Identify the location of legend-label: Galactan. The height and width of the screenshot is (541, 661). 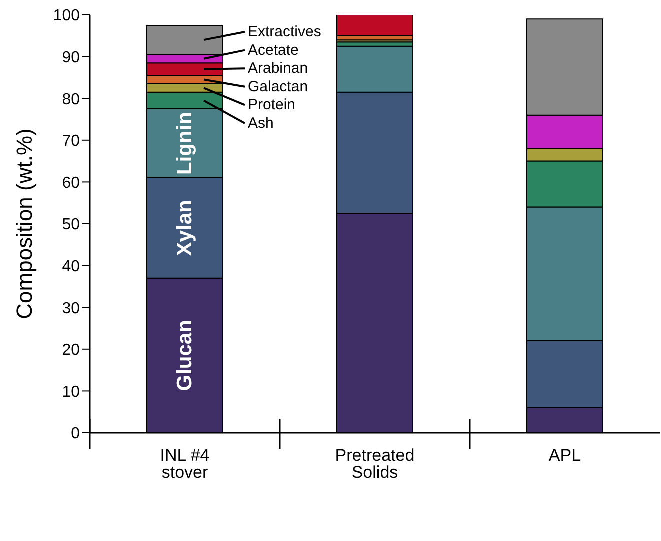
(278, 87).